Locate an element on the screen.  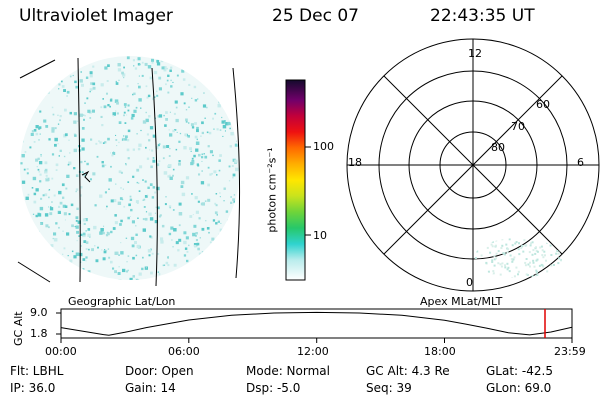
info-ip: IP: 36.0 is located at coordinates (33, 388).